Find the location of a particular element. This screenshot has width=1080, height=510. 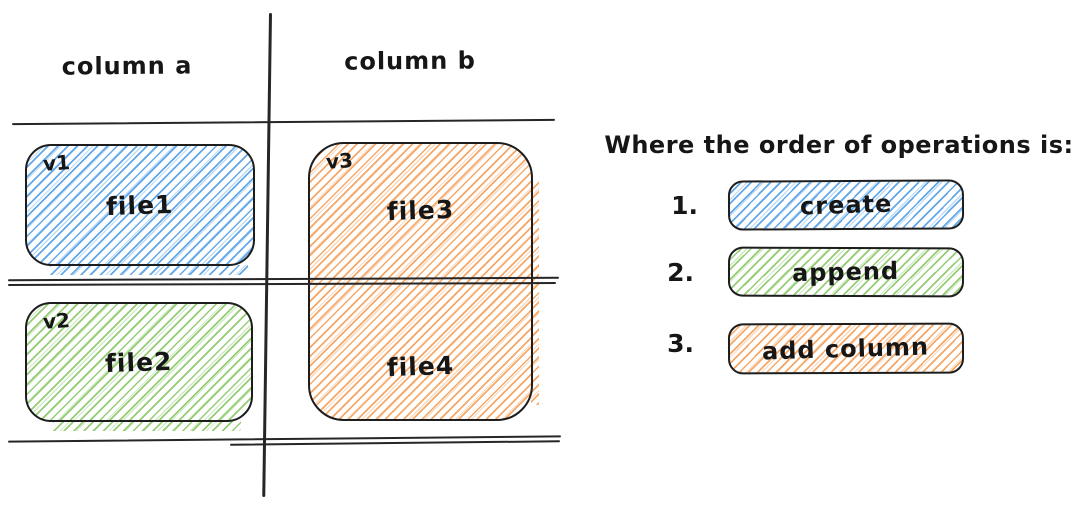

header-separator-line is located at coordinates (283, 122).